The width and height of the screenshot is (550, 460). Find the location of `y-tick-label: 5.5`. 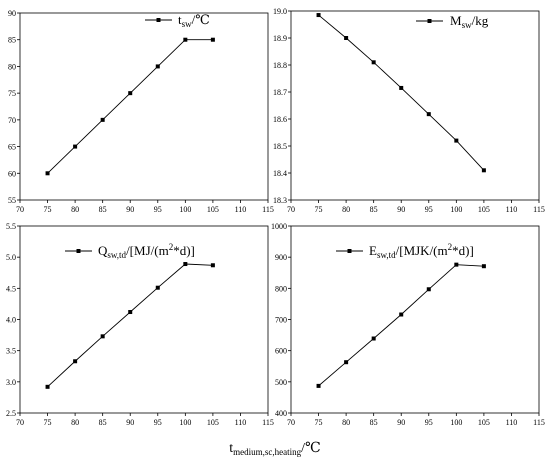

y-tick-label: 5.5 is located at coordinates (11, 226).